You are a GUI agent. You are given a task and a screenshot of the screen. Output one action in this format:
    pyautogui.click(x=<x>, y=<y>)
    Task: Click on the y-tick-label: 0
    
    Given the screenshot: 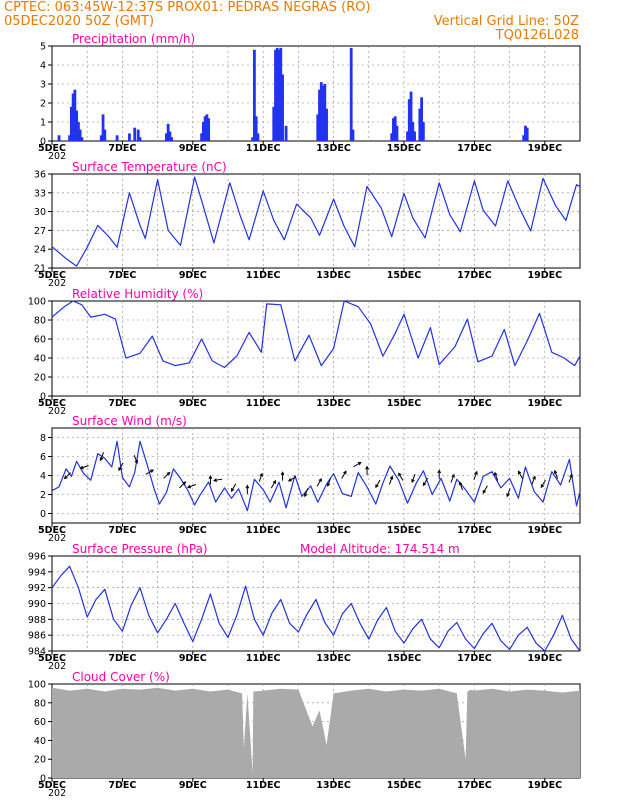 What is the action you would take?
    pyautogui.click(x=43, y=397)
    